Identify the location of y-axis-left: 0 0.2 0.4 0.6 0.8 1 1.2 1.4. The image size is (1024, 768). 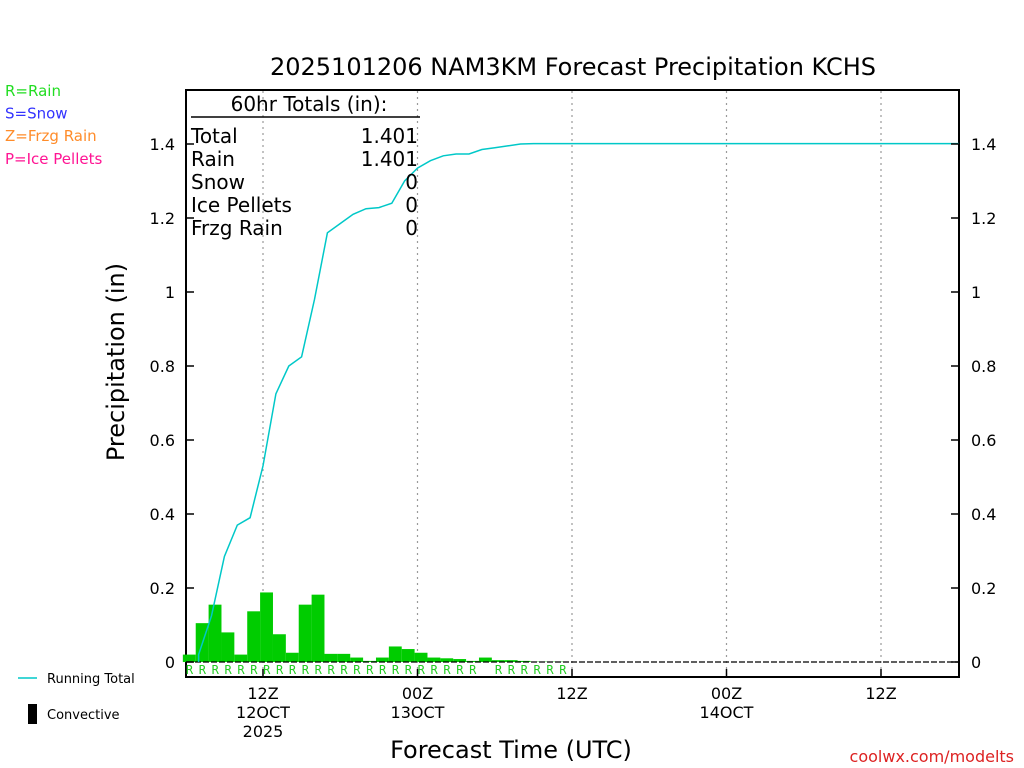
(172, 403).